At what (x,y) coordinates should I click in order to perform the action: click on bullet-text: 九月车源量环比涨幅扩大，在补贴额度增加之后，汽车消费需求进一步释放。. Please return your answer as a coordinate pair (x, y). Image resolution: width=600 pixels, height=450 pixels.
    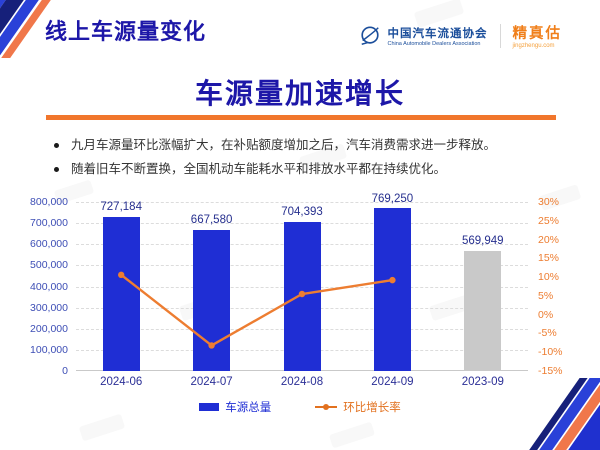
    Looking at the image, I should click on (284, 145).